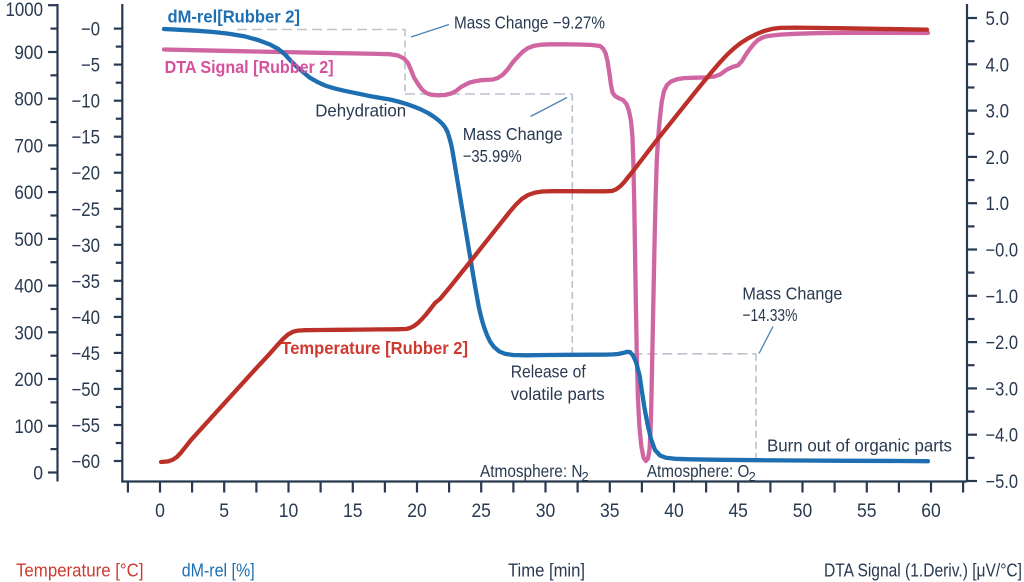 This screenshot has height=582, width=1024. What do you see at coordinates (931, 511) in the screenshot?
I see `svg-text: 60` at bounding box center [931, 511].